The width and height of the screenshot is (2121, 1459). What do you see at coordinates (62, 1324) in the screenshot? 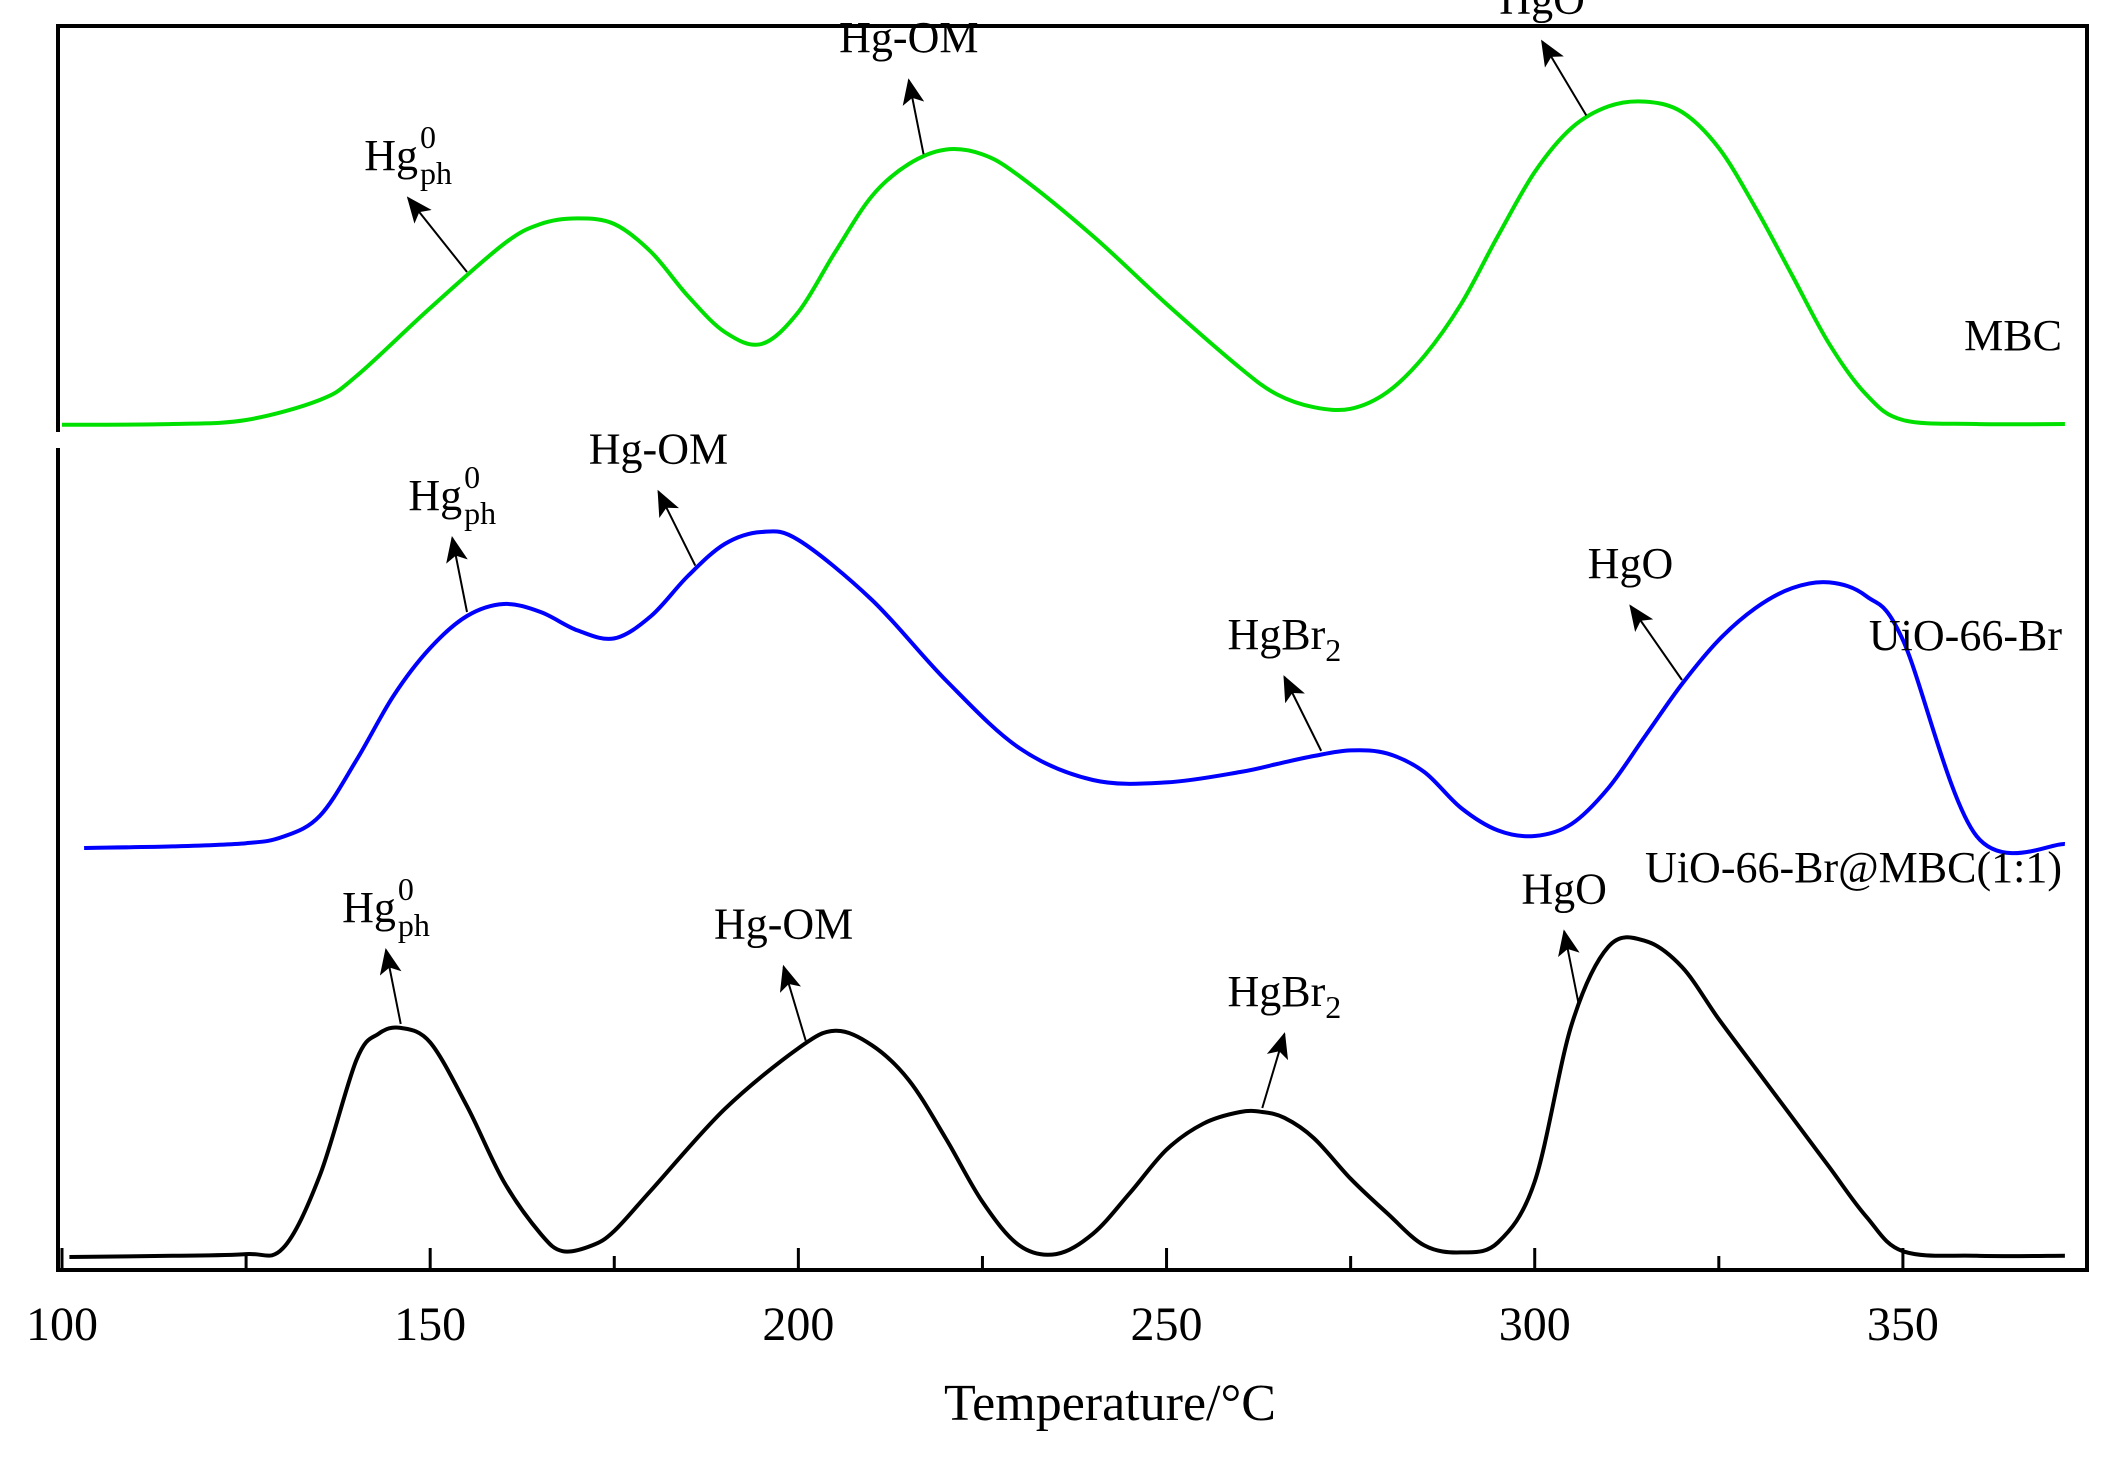
I see `x-tick-label: 100` at bounding box center [62, 1324].